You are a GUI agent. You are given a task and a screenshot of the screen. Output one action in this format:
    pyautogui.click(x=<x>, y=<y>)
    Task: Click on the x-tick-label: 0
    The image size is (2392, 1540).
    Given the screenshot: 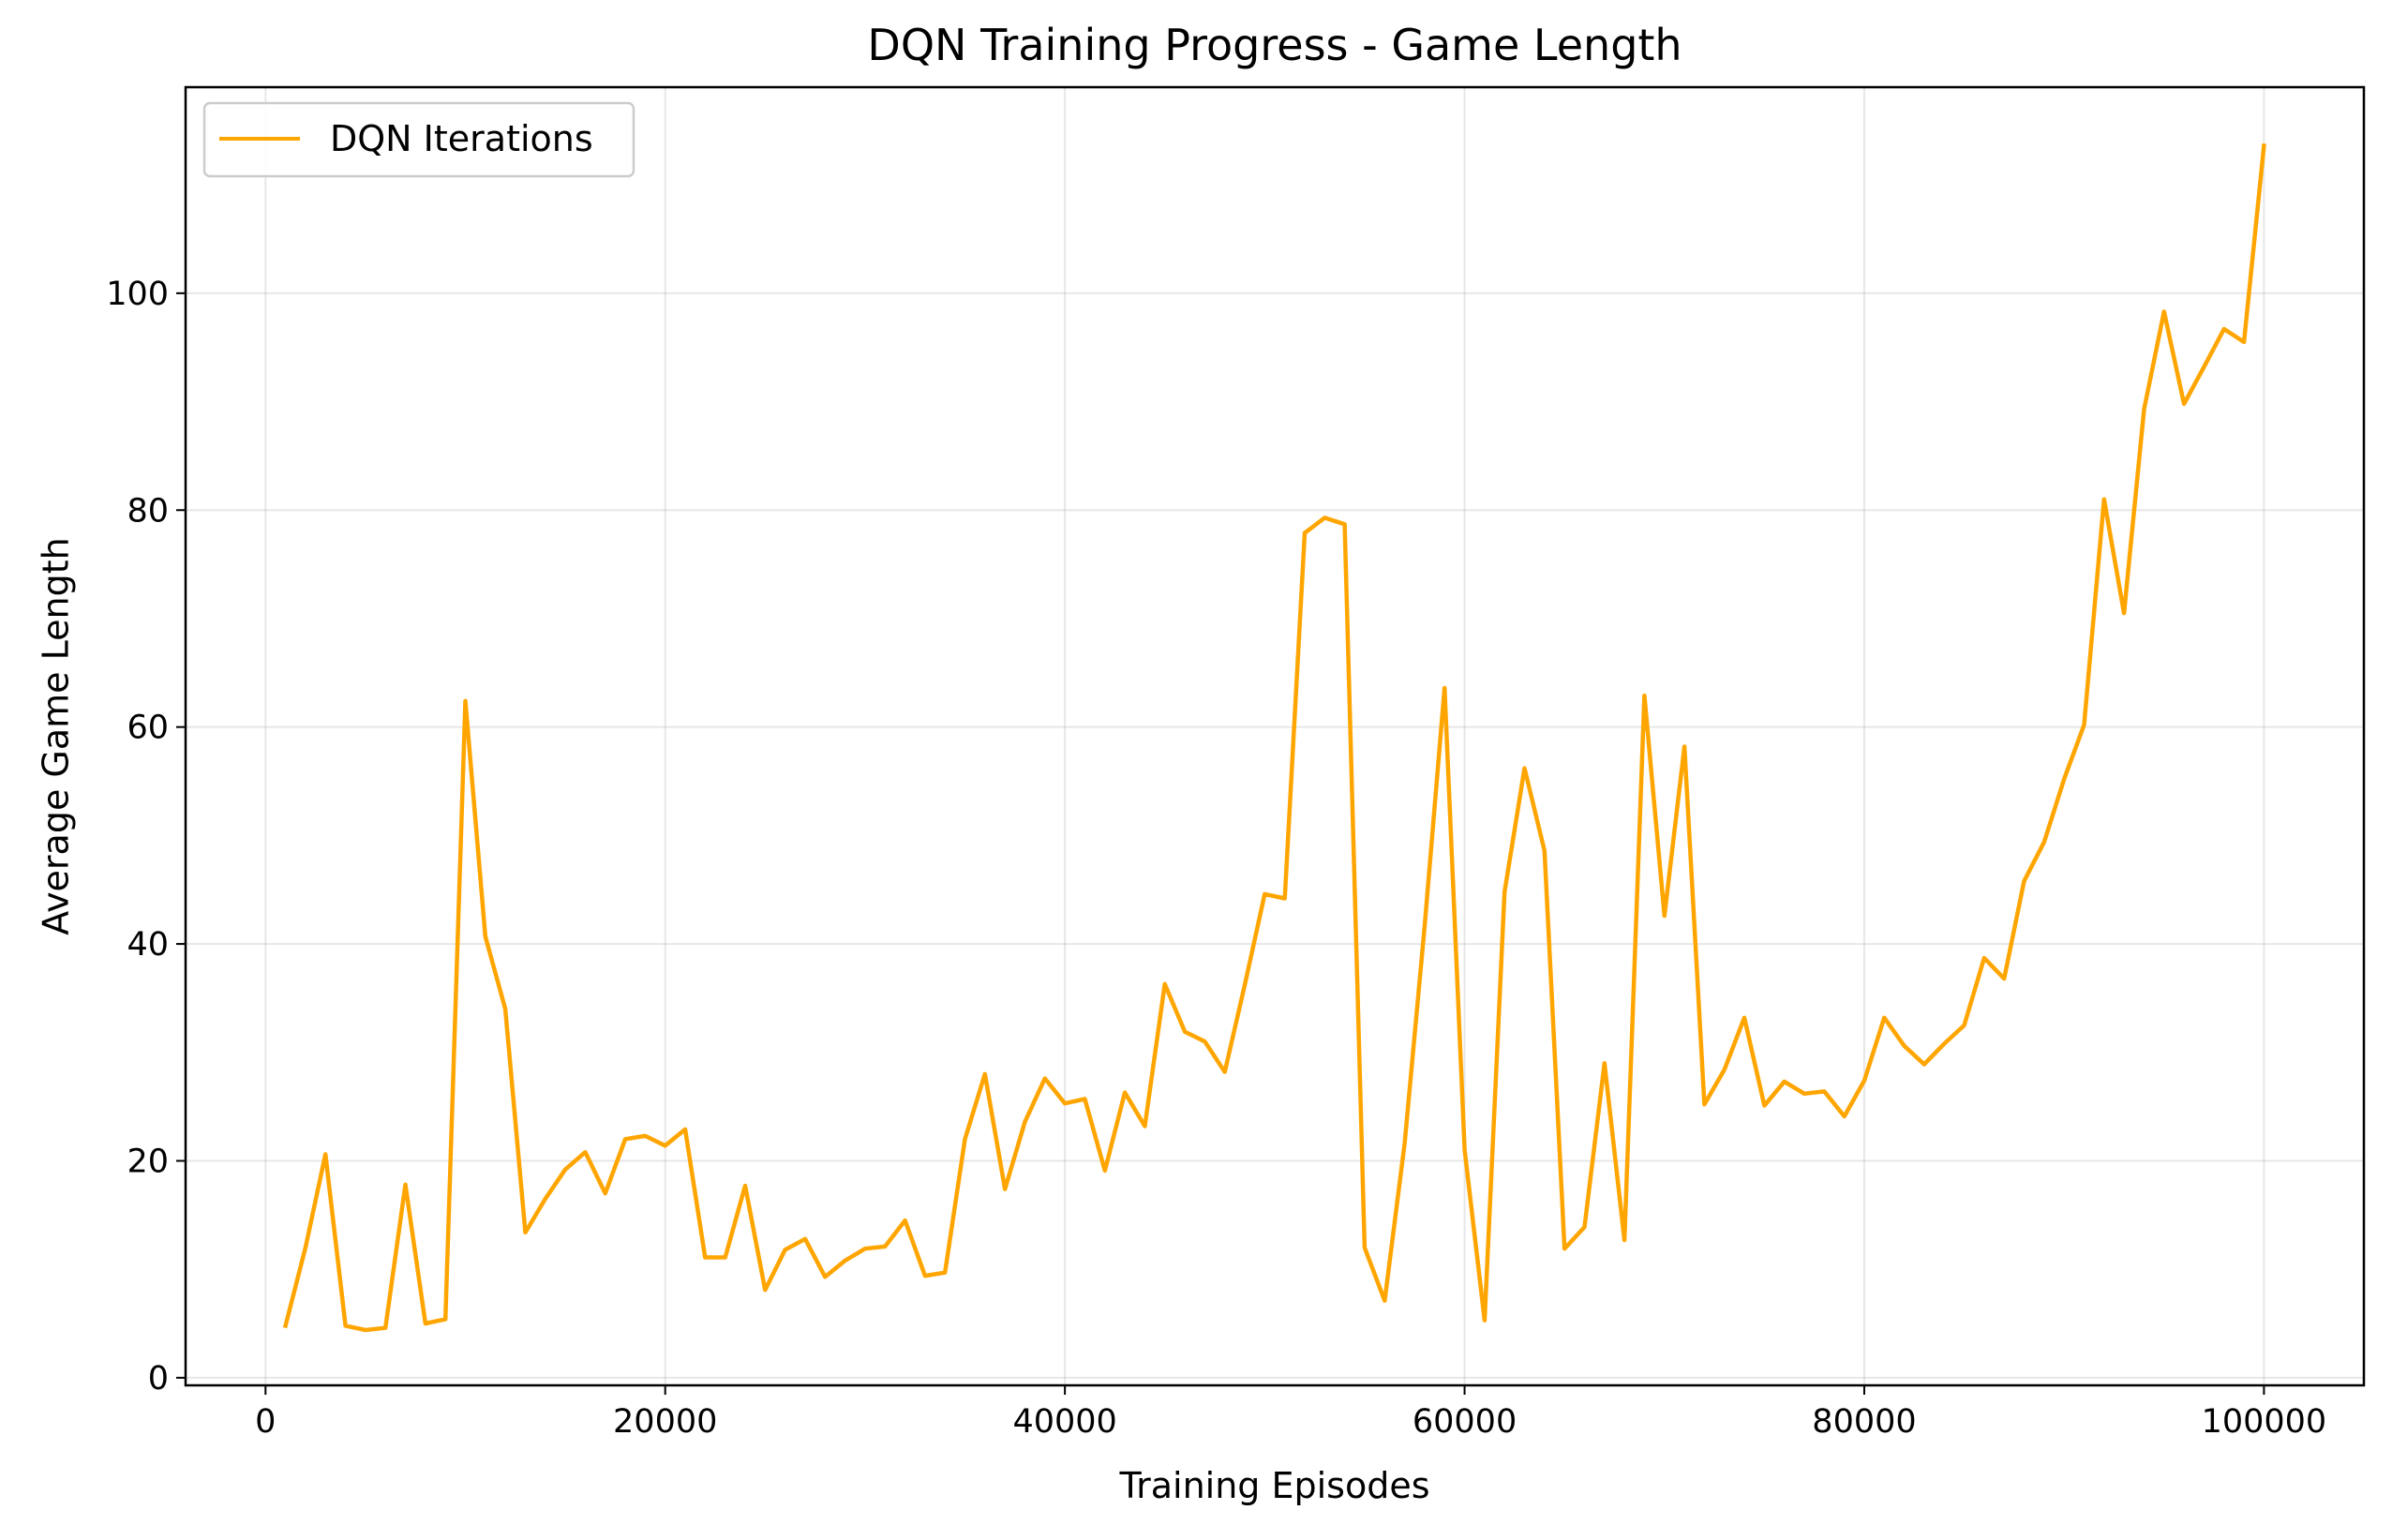 What is the action you would take?
    pyautogui.click(x=265, y=1422)
    